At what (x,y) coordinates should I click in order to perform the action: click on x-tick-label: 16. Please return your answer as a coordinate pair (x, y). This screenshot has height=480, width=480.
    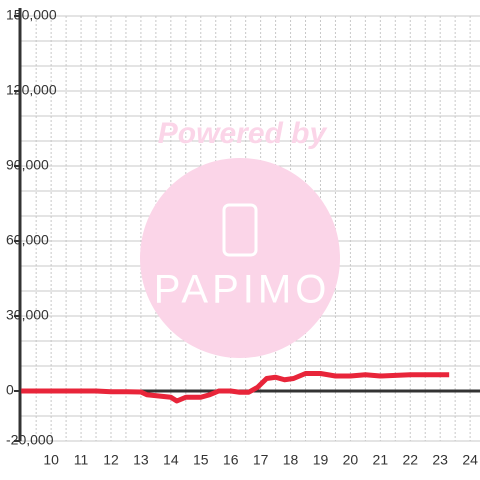
    Looking at the image, I should click on (231, 460).